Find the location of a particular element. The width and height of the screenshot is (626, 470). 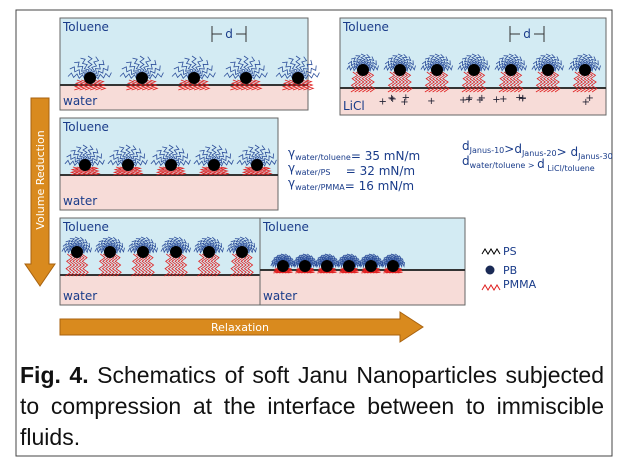

phase-label: LiCl is located at coordinates (354, 106).